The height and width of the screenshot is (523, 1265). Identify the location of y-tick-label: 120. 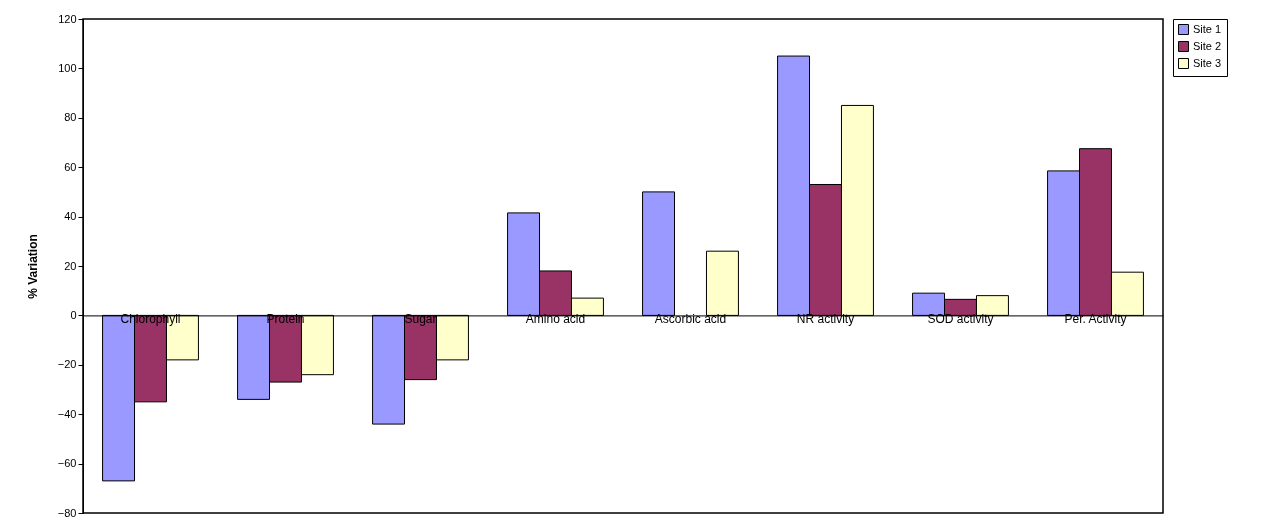
(67, 18).